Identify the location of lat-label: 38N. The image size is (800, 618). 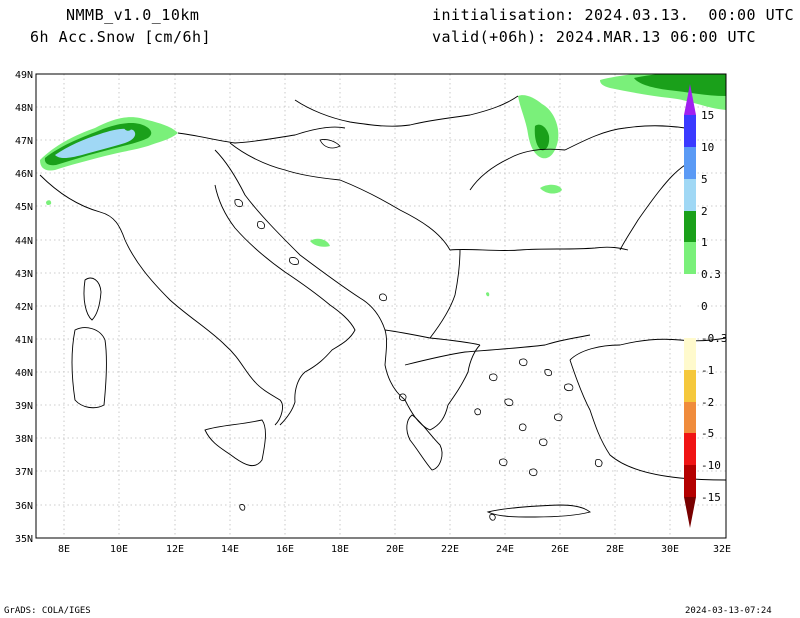
(24, 439).